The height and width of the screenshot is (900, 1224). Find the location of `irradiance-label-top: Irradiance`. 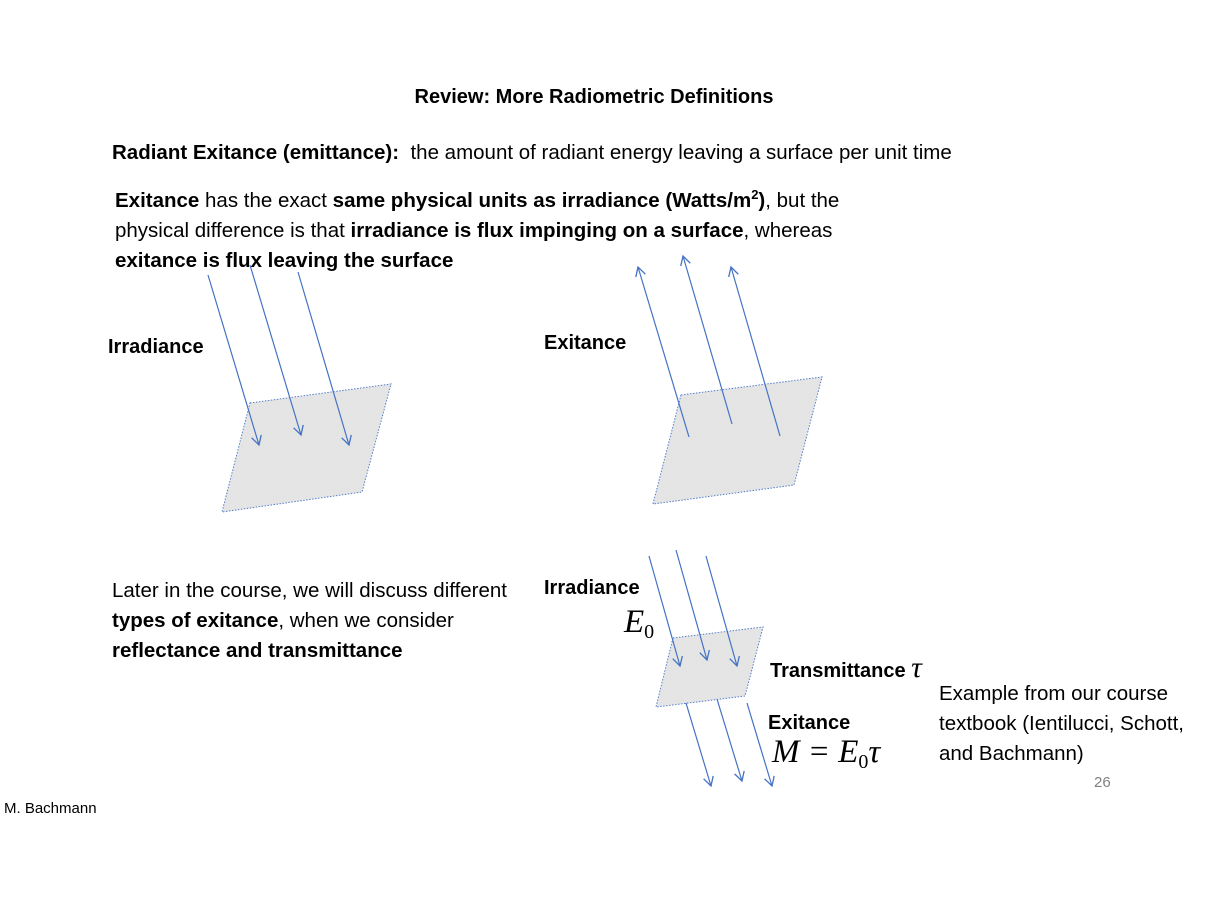

irradiance-label-top: Irradiance is located at coordinates (156, 347).